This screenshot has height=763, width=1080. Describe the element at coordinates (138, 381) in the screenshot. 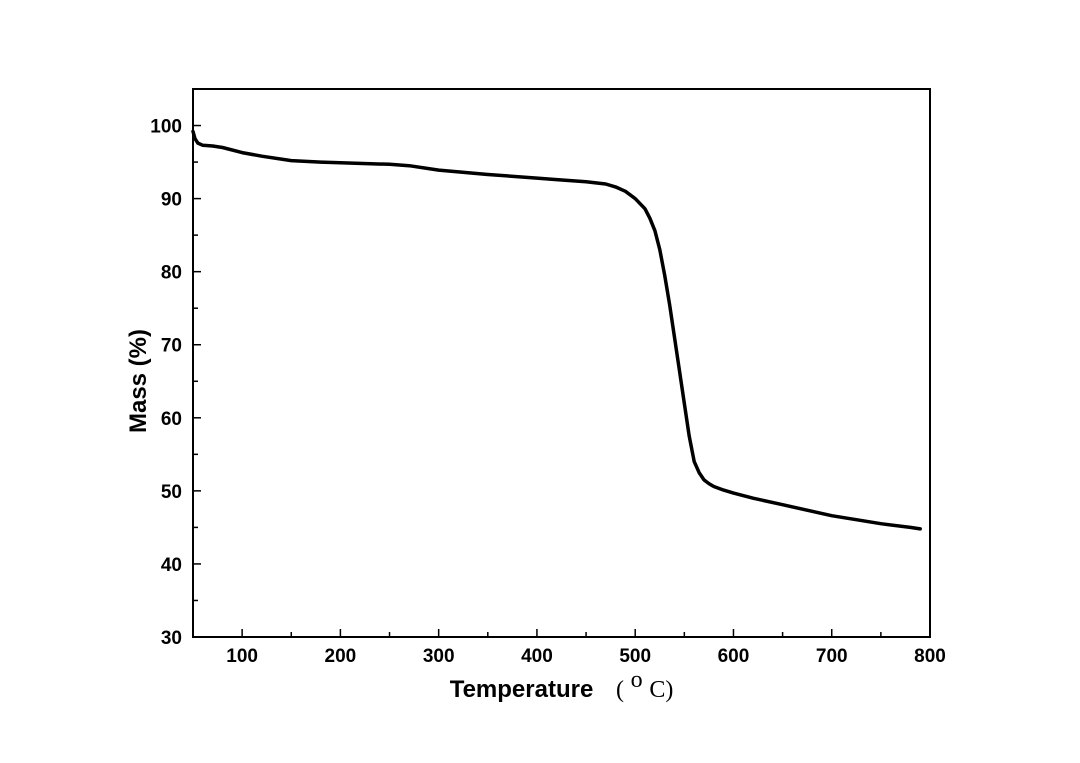

I see `y-axis-title: Mass (%)` at that location.